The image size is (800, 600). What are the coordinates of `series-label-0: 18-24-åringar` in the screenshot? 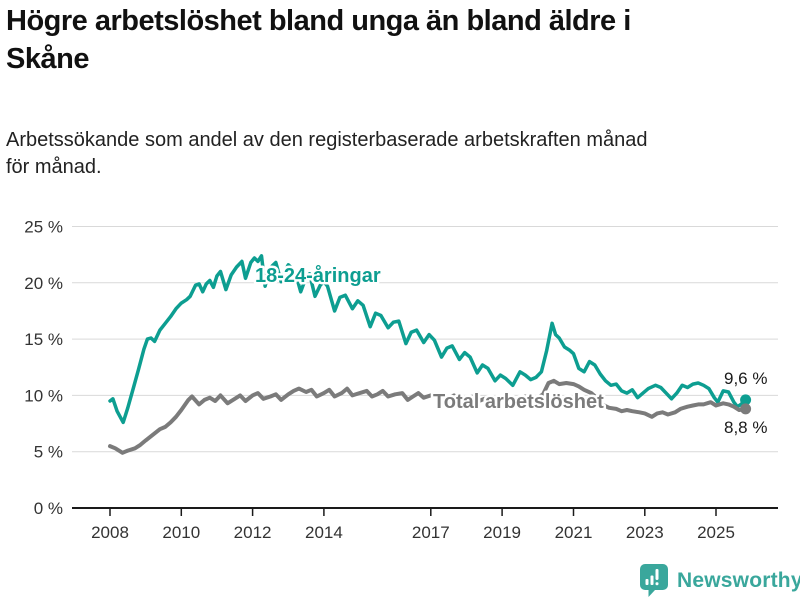 It's located at (318, 275).